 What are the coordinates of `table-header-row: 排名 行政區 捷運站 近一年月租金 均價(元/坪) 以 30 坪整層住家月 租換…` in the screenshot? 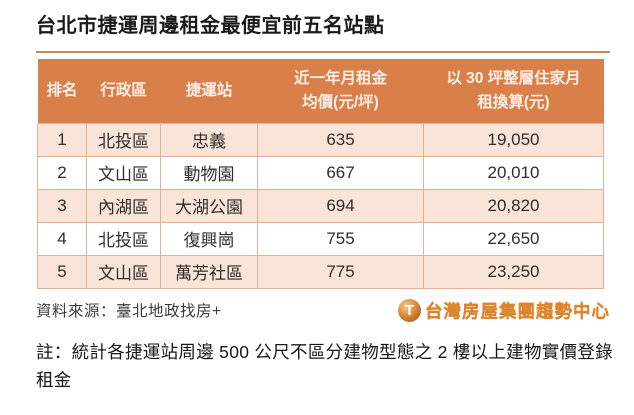 It's located at (320, 91).